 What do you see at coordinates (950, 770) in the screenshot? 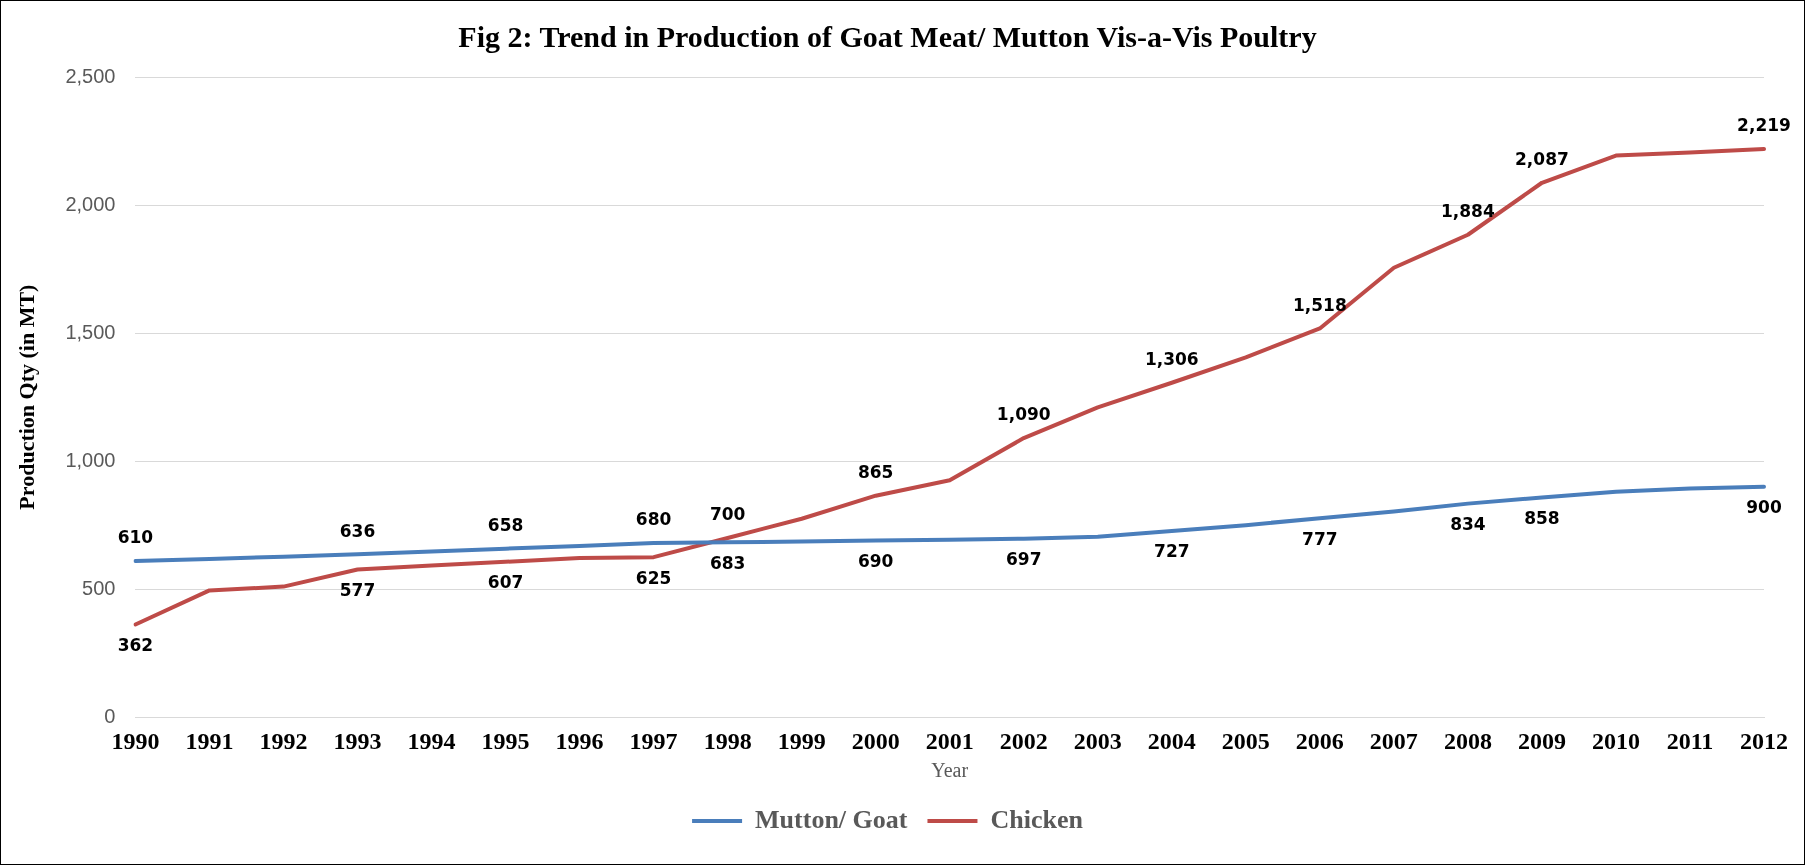
I see `x-axis-title: Year` at bounding box center [950, 770].